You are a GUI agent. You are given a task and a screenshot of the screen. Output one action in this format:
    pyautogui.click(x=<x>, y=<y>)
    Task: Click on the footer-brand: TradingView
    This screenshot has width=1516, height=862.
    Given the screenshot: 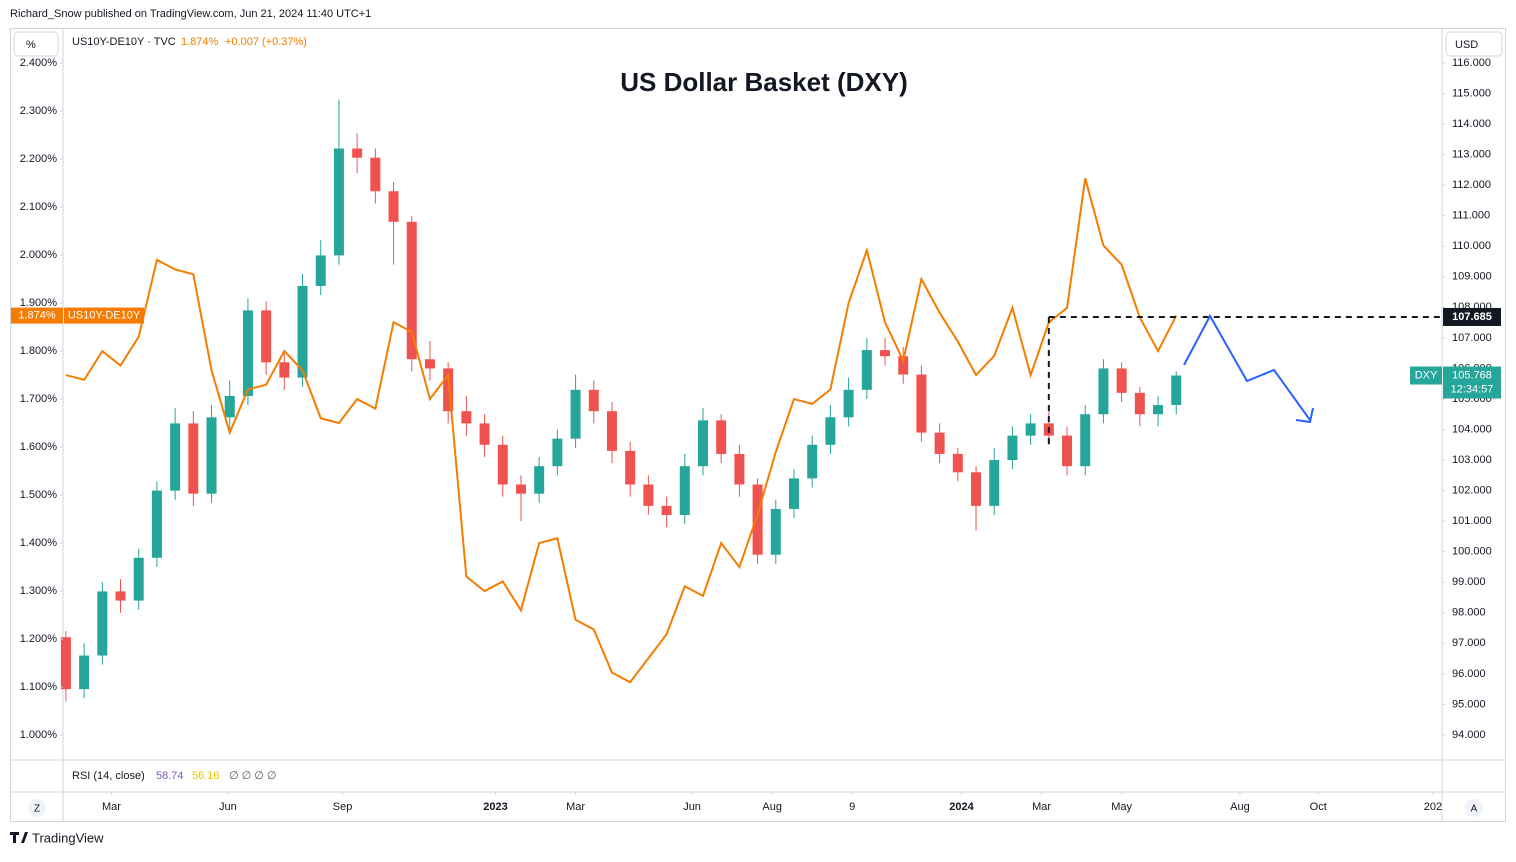 What is the action you would take?
    pyautogui.click(x=68, y=837)
    